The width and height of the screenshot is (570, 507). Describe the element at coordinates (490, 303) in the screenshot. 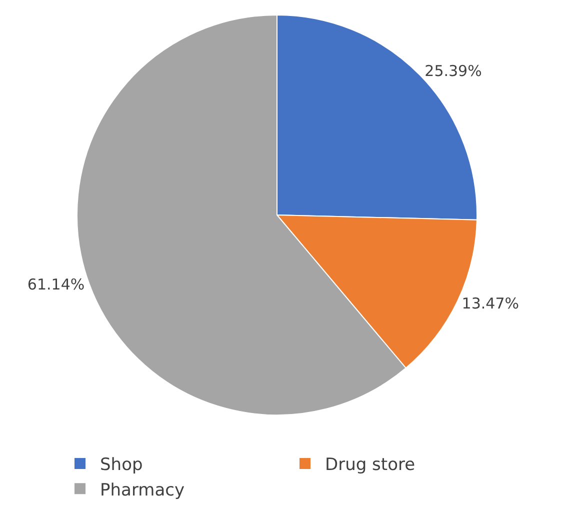

I see `data-label: 13.47%` at that location.